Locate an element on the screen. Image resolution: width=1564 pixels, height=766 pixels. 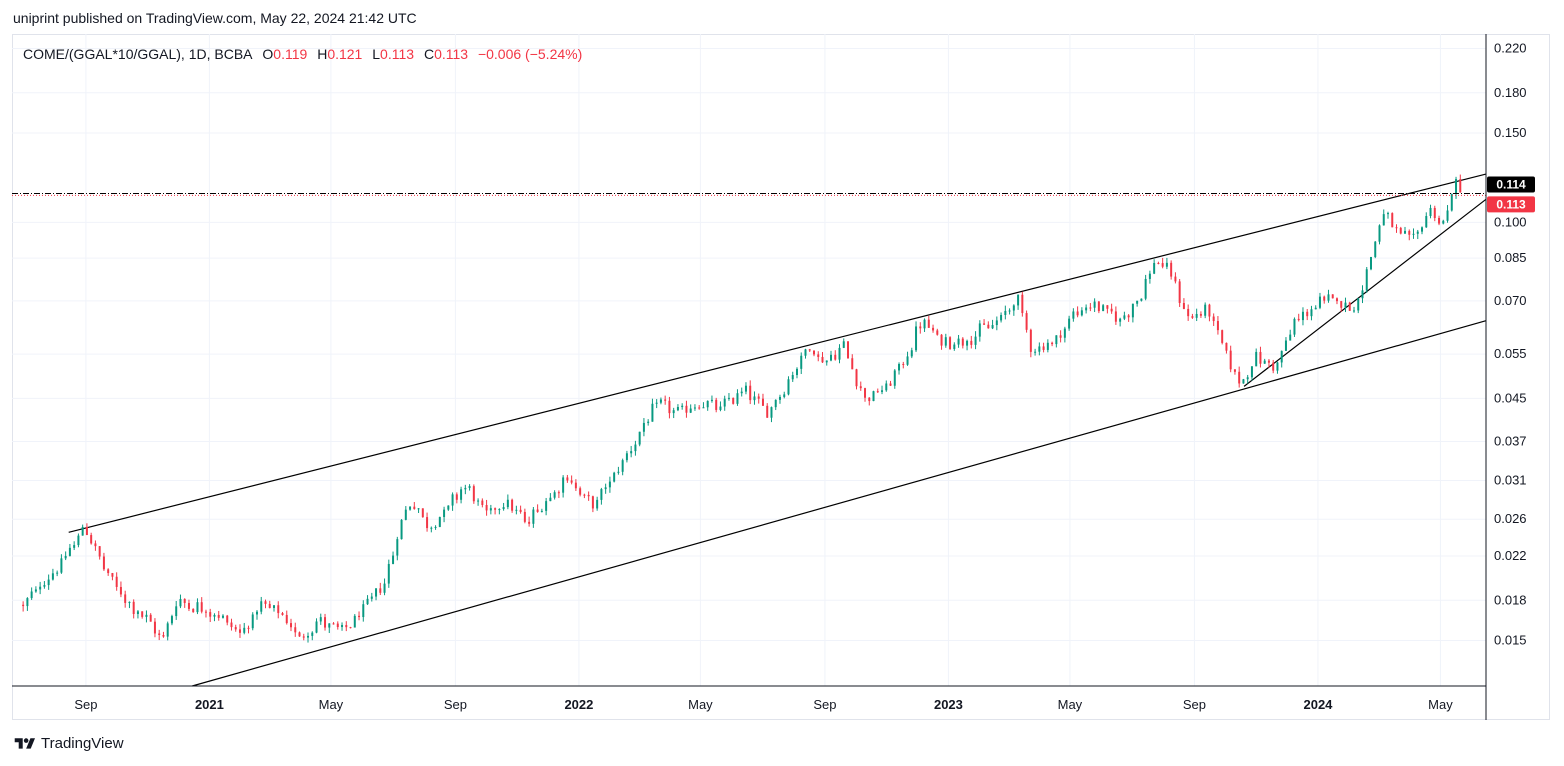
x-tick-label: May is located at coordinates (331, 704).